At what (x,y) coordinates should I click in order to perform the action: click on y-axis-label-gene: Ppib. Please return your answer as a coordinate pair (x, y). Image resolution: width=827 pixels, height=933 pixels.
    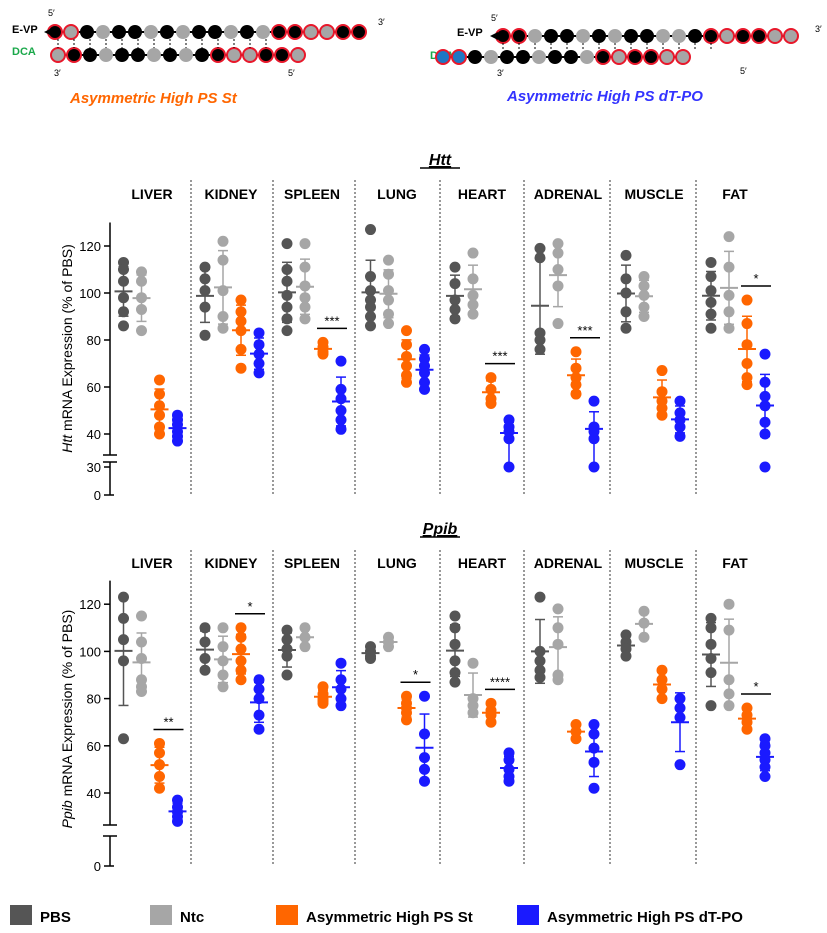
    Looking at the image, I should click on (67, 812).